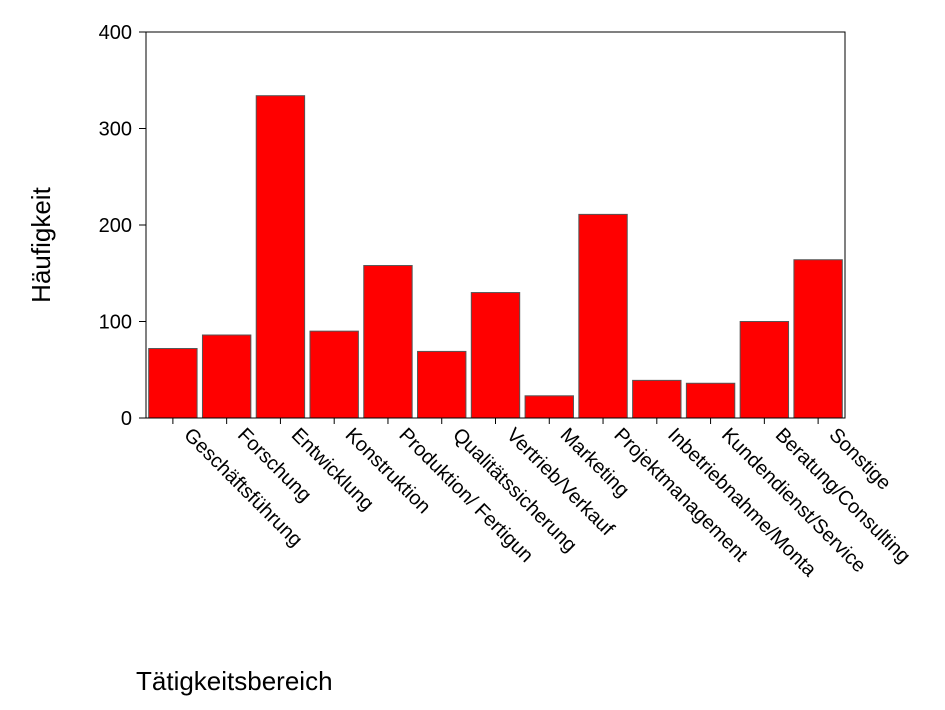 The image size is (945, 710). What do you see at coordinates (41, 244) in the screenshot?
I see `y-axis-title: Häufigkeit` at bounding box center [41, 244].